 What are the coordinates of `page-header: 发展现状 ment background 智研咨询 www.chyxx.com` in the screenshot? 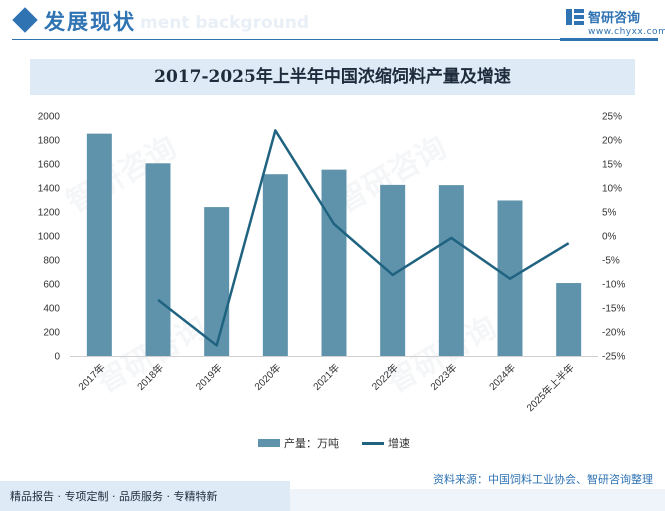 It's located at (332, 22).